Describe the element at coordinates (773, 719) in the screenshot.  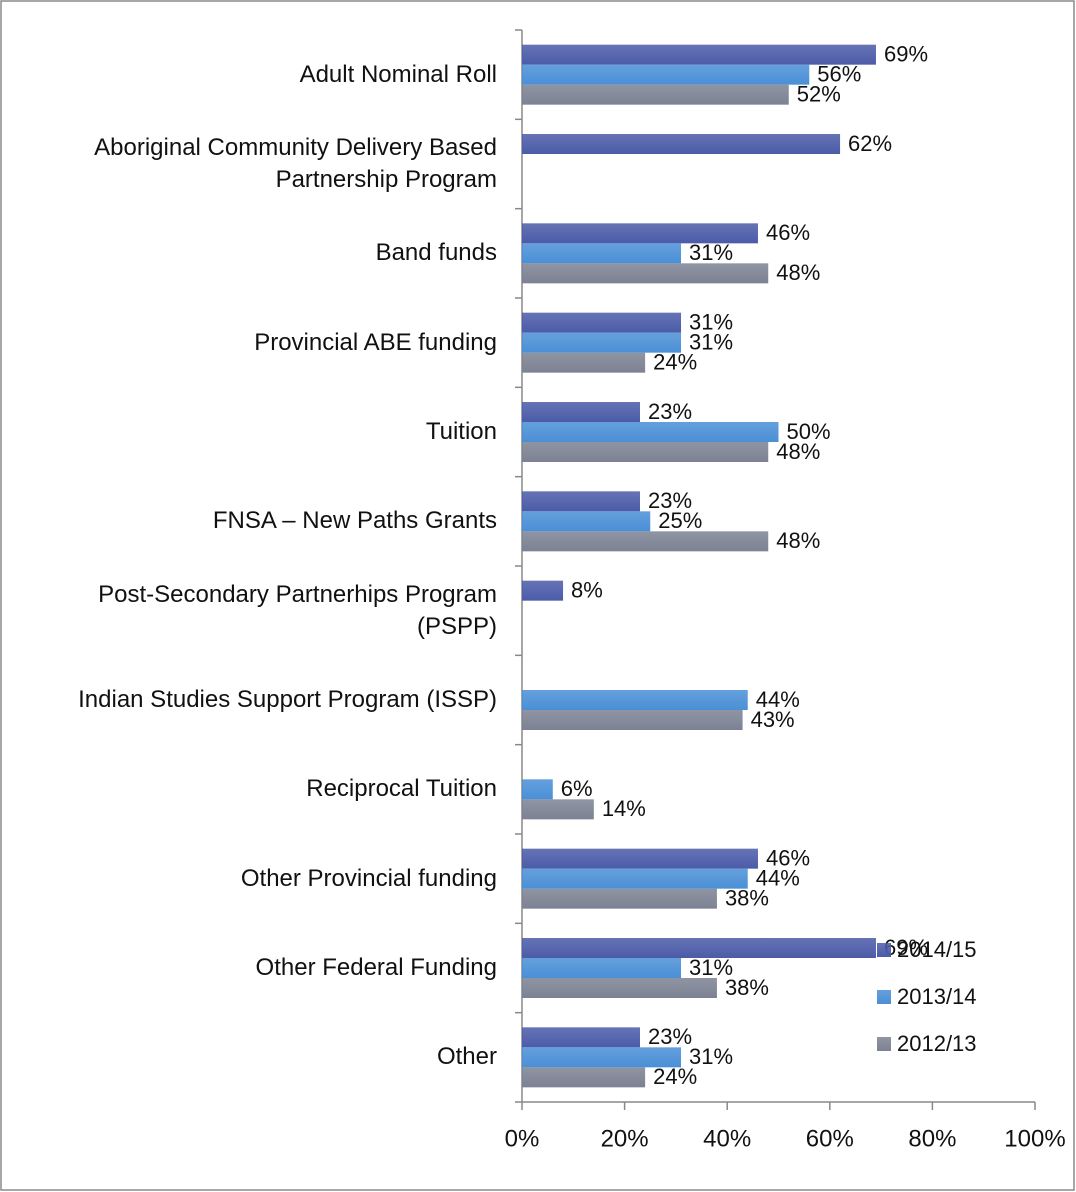
I see `data-label: 43%` at that location.